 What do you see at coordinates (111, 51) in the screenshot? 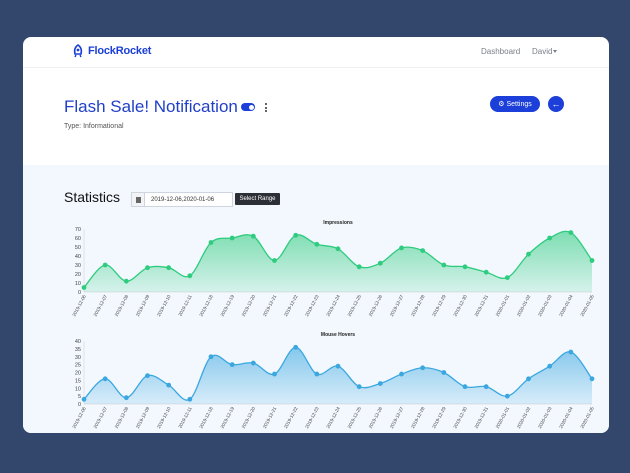
I see `brand-logo: FlockRocket` at bounding box center [111, 51].